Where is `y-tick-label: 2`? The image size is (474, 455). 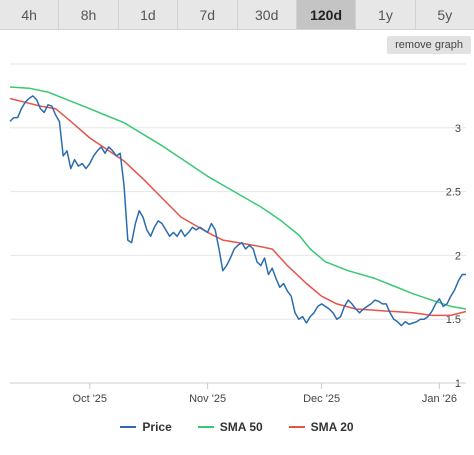 y-tick-label: 2 is located at coordinates (458, 256).